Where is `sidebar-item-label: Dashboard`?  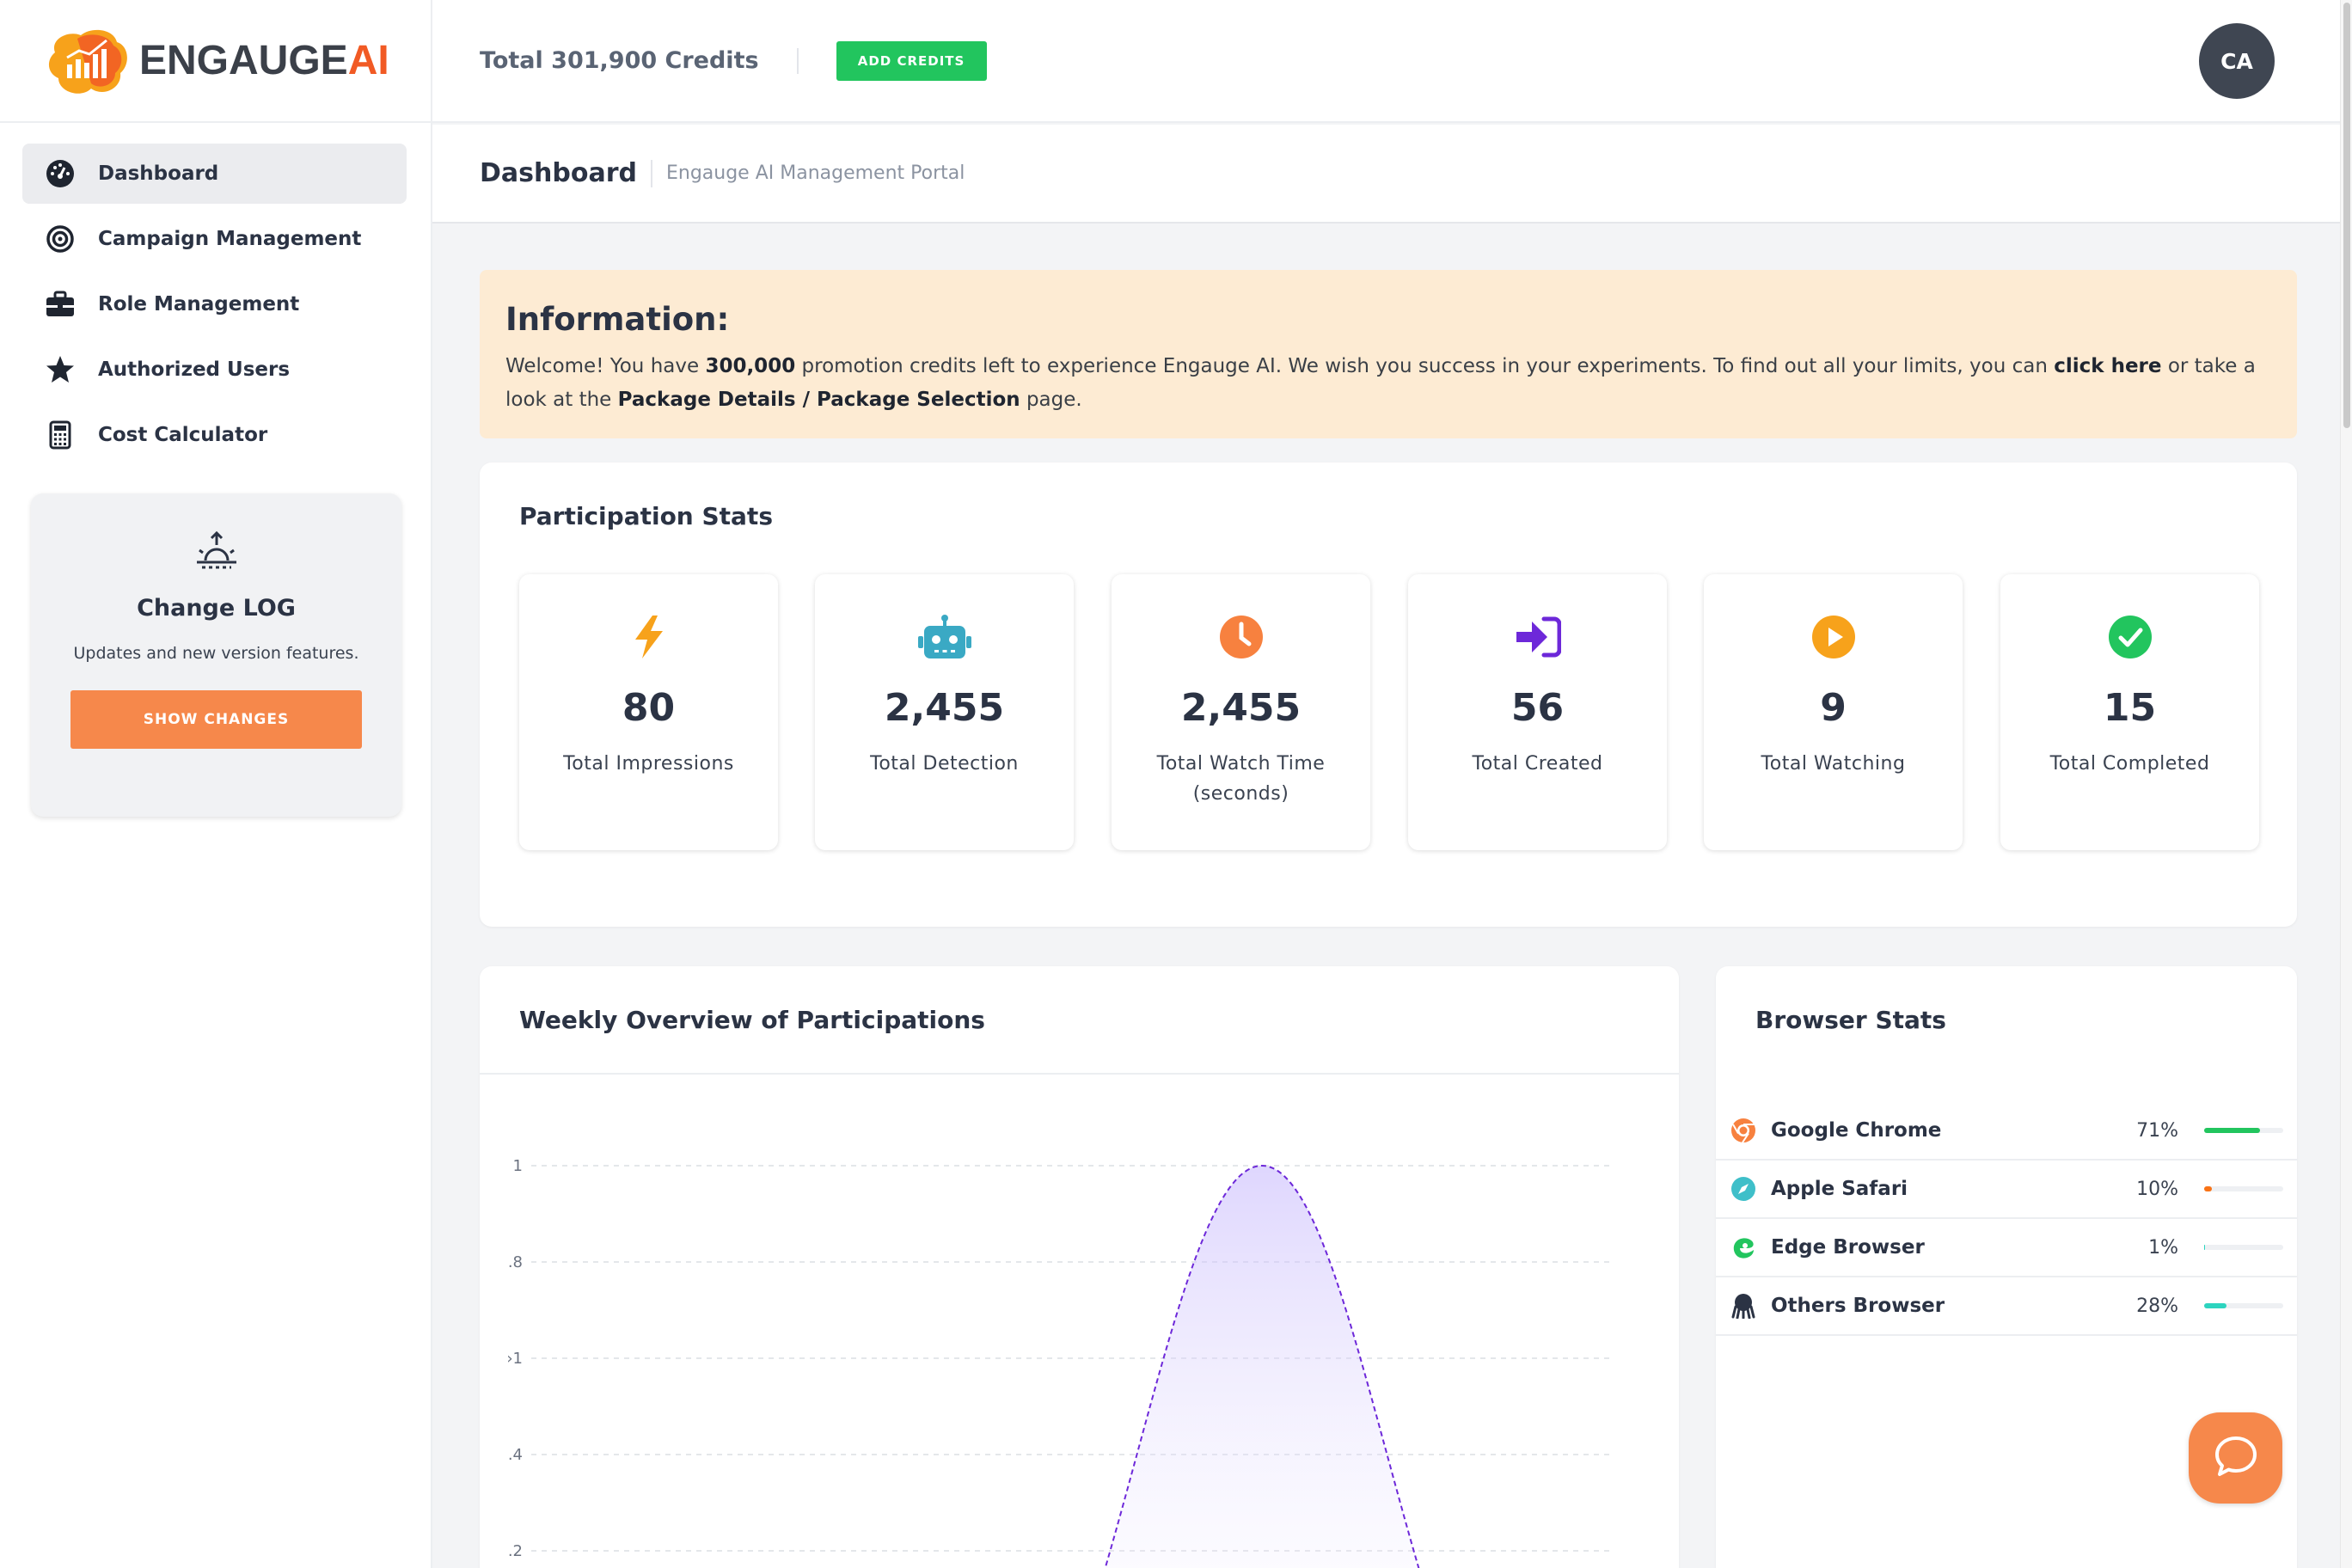
sidebar-item-label: Dashboard is located at coordinates (158, 173).